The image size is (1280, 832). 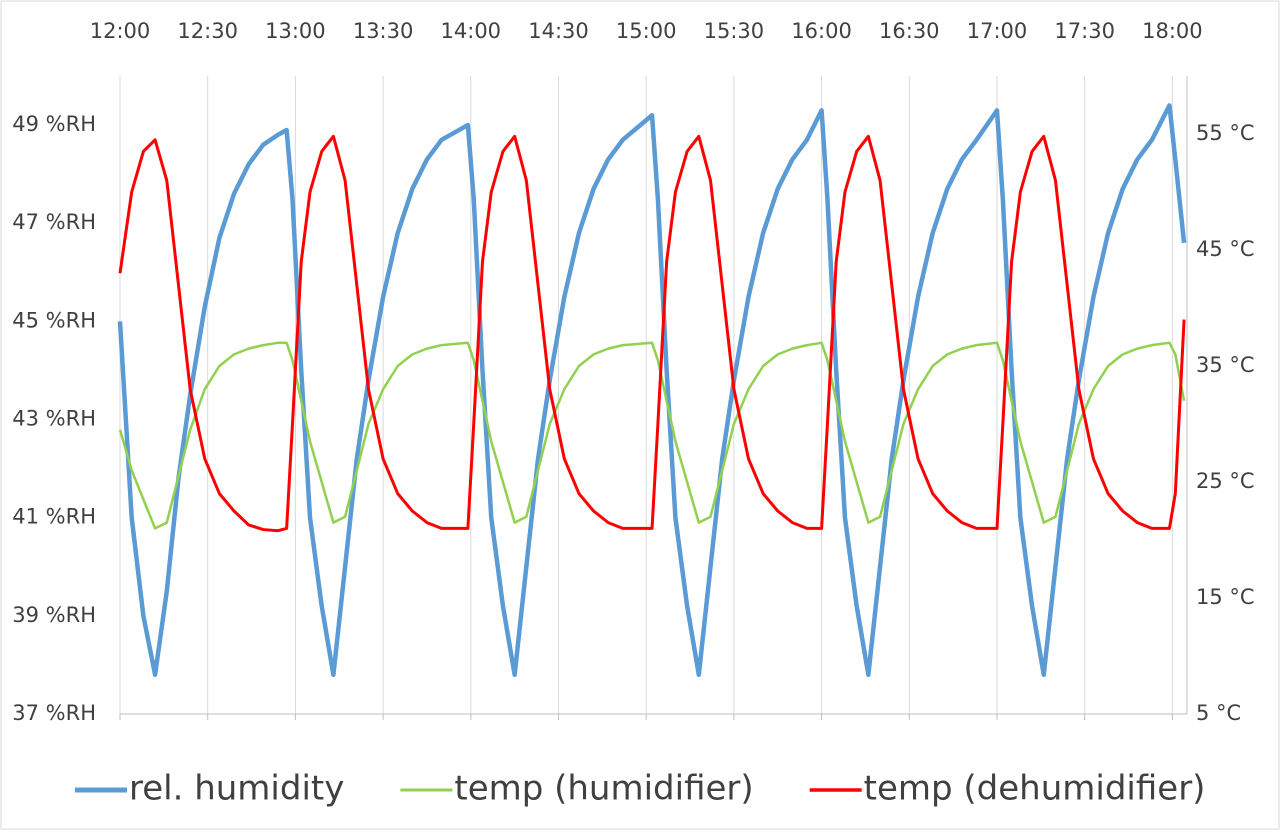 What do you see at coordinates (1035, 789) in the screenshot?
I see `legend-label: temp (dehumidifier)` at bounding box center [1035, 789].